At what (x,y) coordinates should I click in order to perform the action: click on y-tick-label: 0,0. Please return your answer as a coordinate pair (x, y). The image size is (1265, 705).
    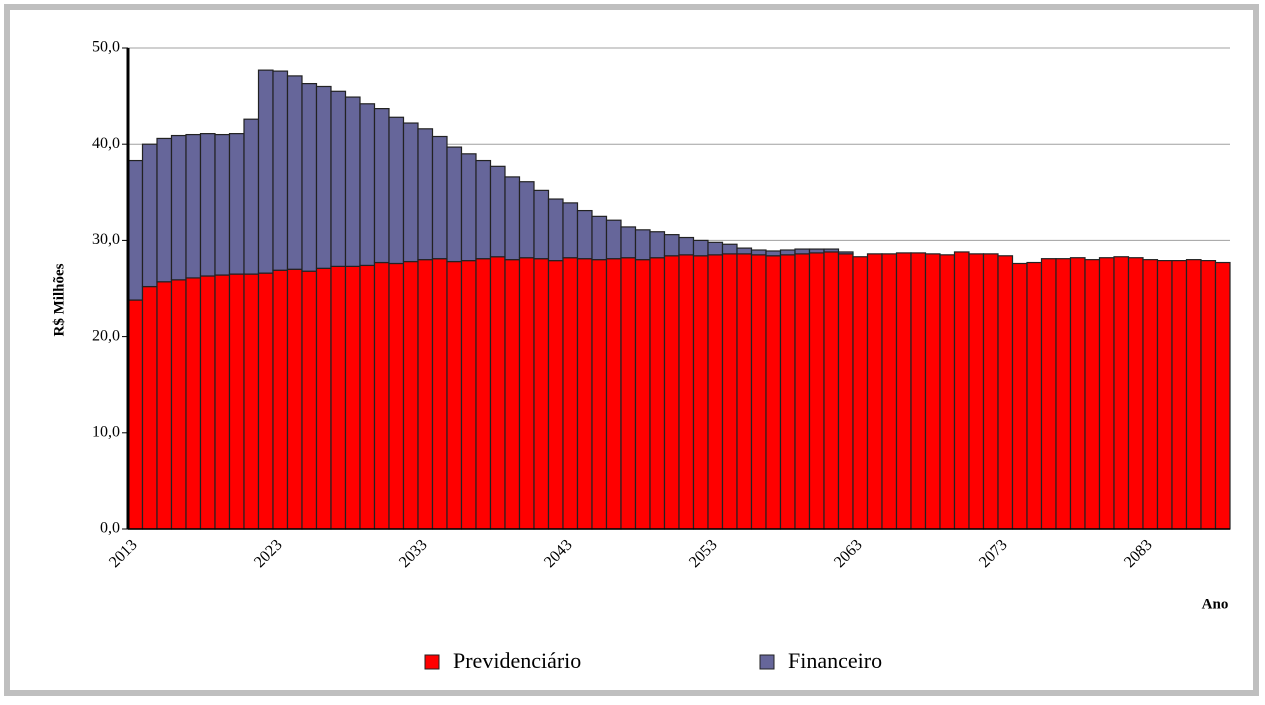
    Looking at the image, I should click on (110, 528).